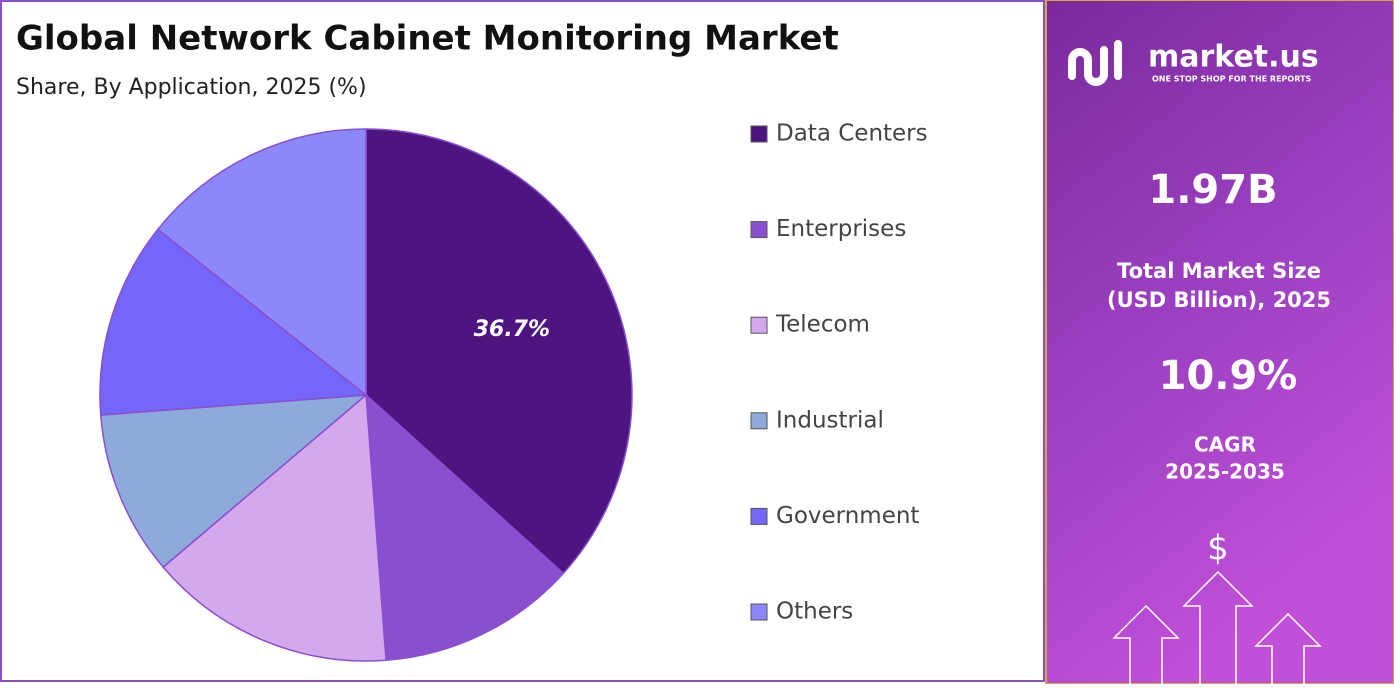  Describe the element at coordinates (427, 39) in the screenshot. I see `chart-title: Global Network Cabinet Monitoring Market` at that location.